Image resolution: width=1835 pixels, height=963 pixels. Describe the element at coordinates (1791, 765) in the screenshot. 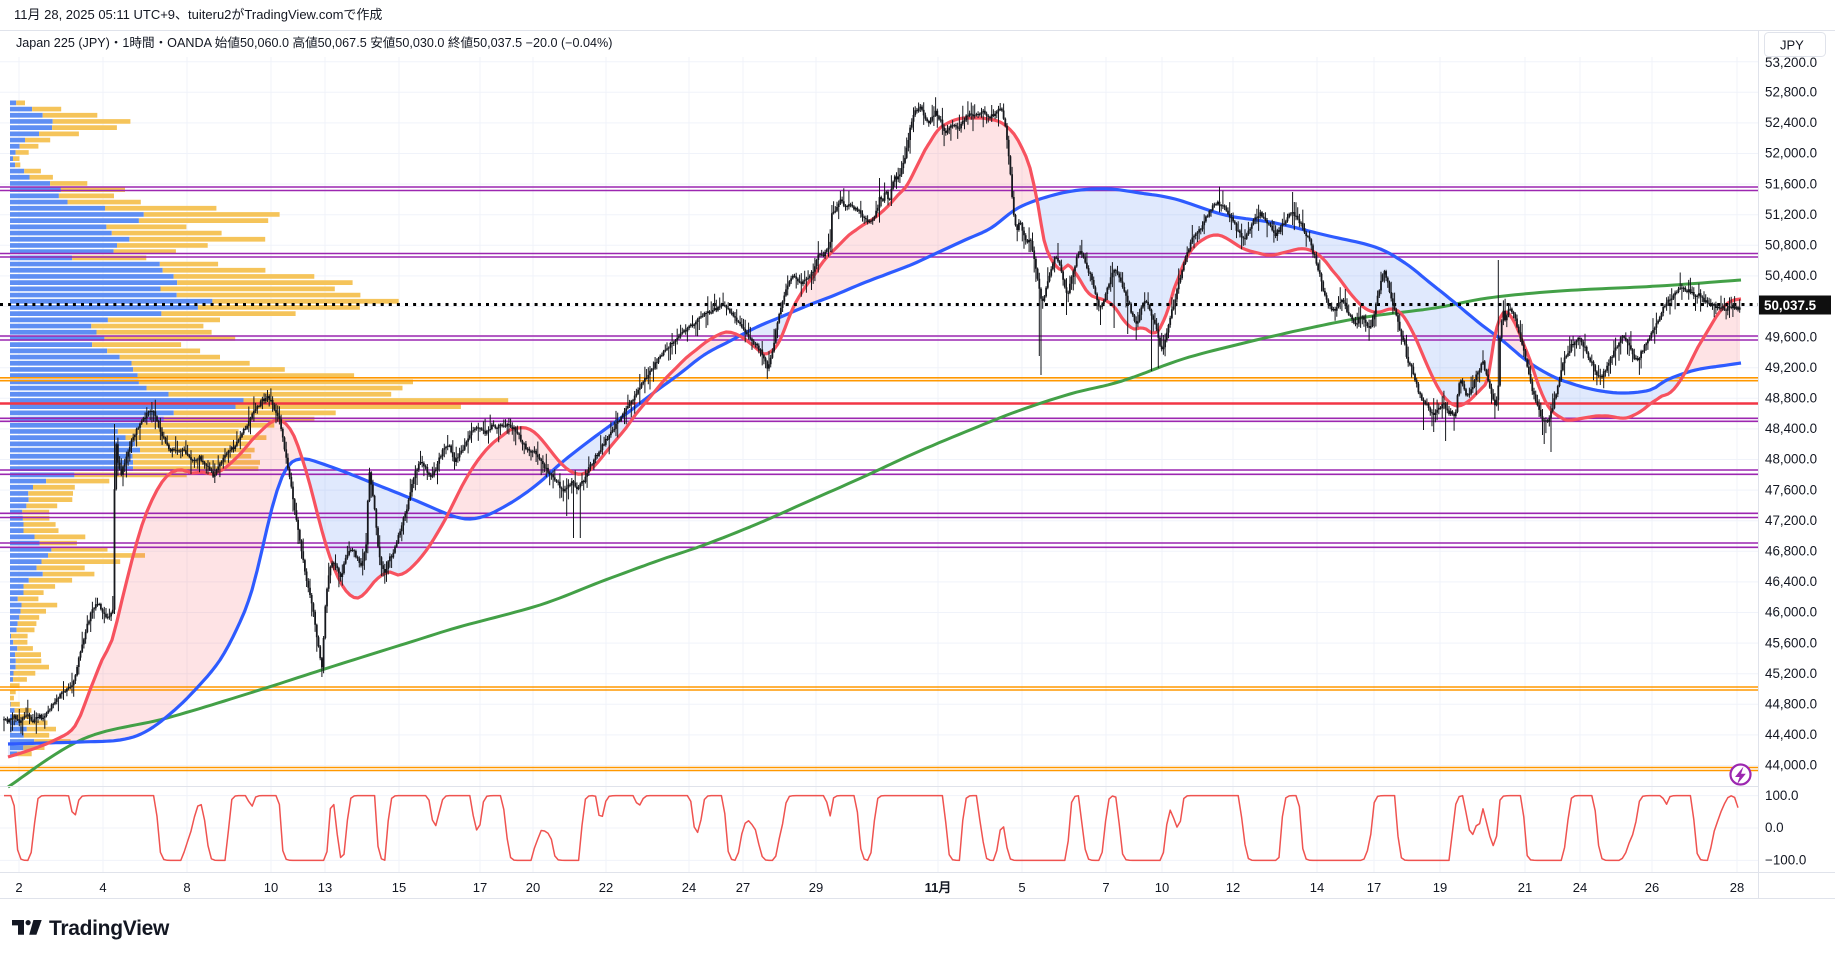

I see `svg-text: 44,000.0` at that location.